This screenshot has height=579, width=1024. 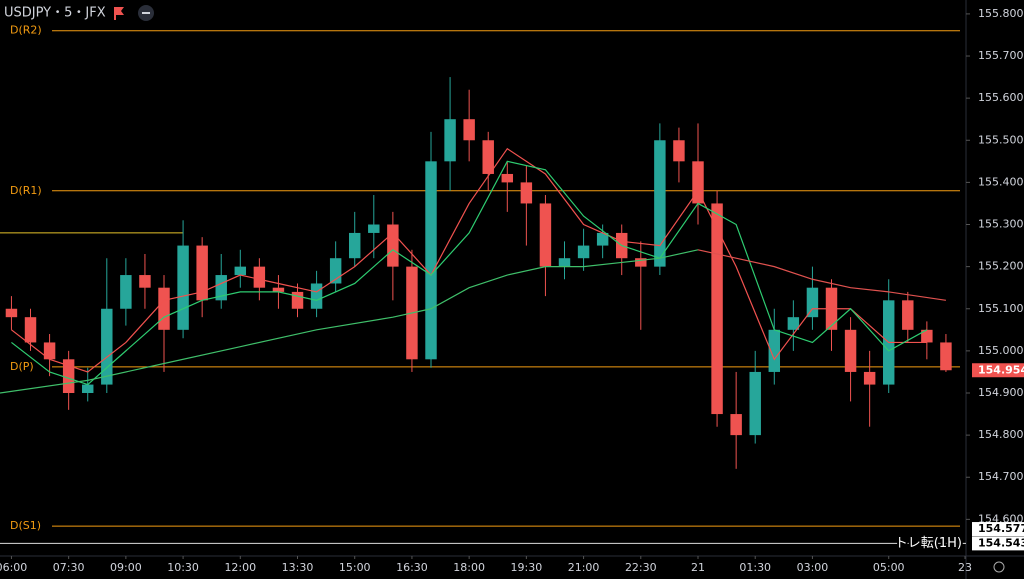 What do you see at coordinates (1001, 139) in the screenshot?
I see `y-tick-label: 155.500` at bounding box center [1001, 139].